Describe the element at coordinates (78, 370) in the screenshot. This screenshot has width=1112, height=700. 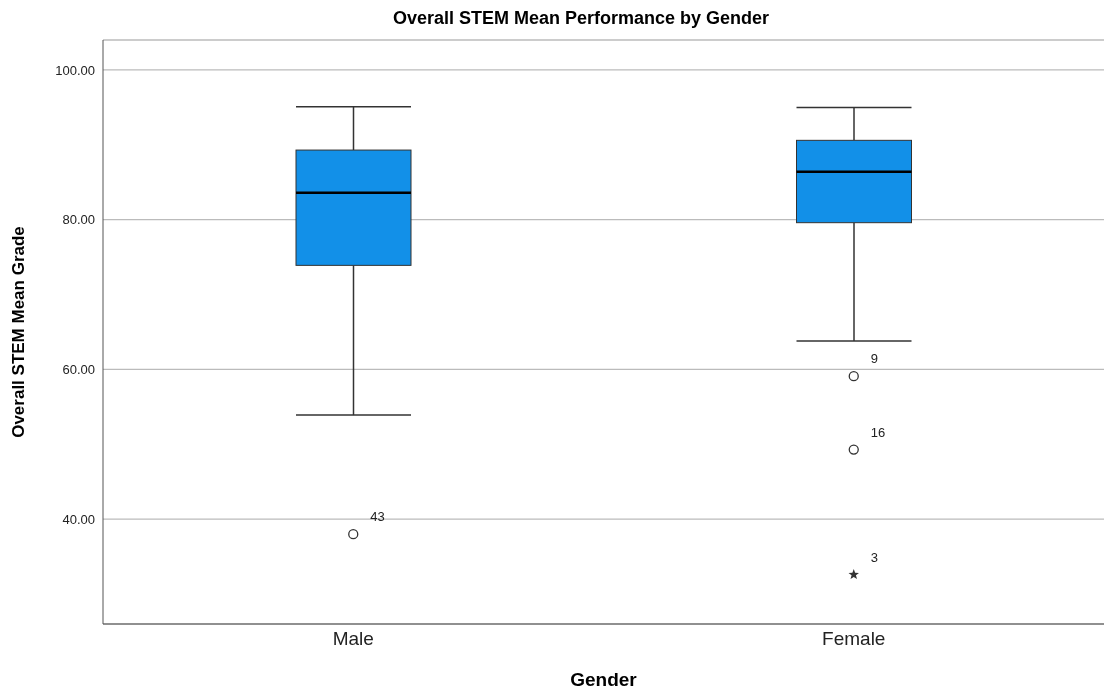
I see `y-tick-label: 60.00` at that location.